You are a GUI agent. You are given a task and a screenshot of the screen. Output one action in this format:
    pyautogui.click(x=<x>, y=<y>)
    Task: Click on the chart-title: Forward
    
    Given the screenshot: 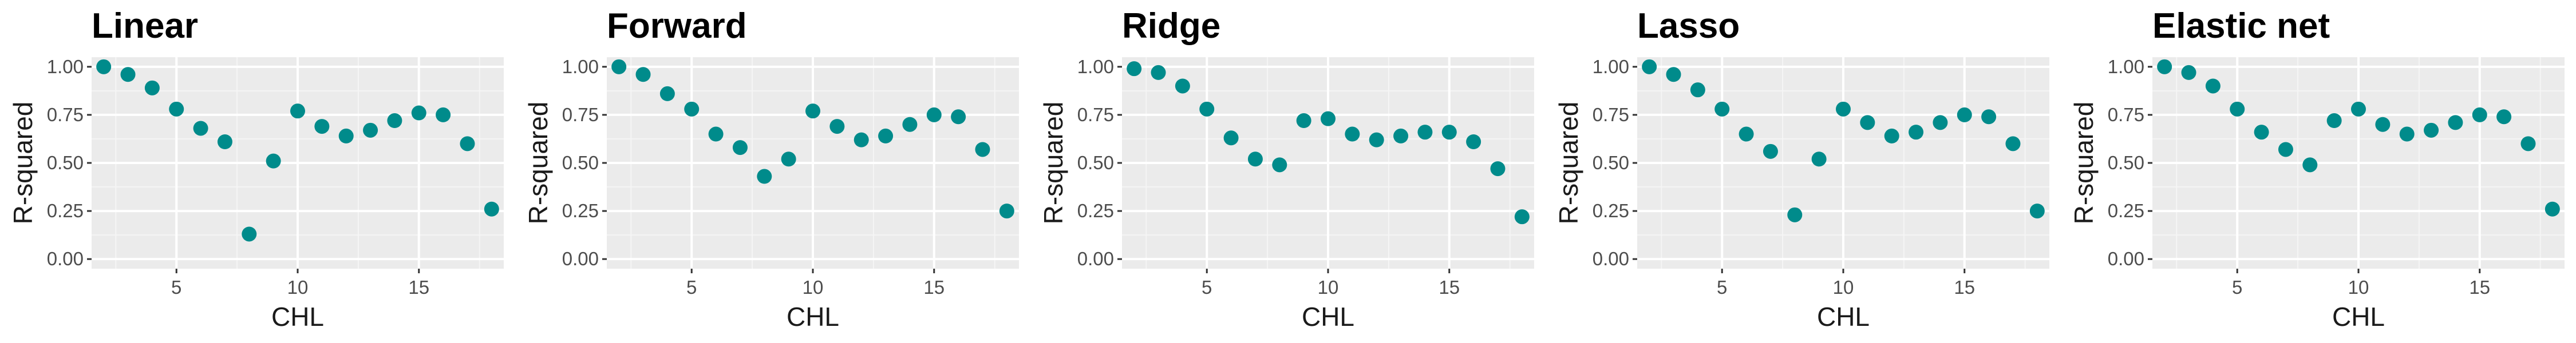 What is the action you would take?
    pyautogui.click(x=677, y=26)
    